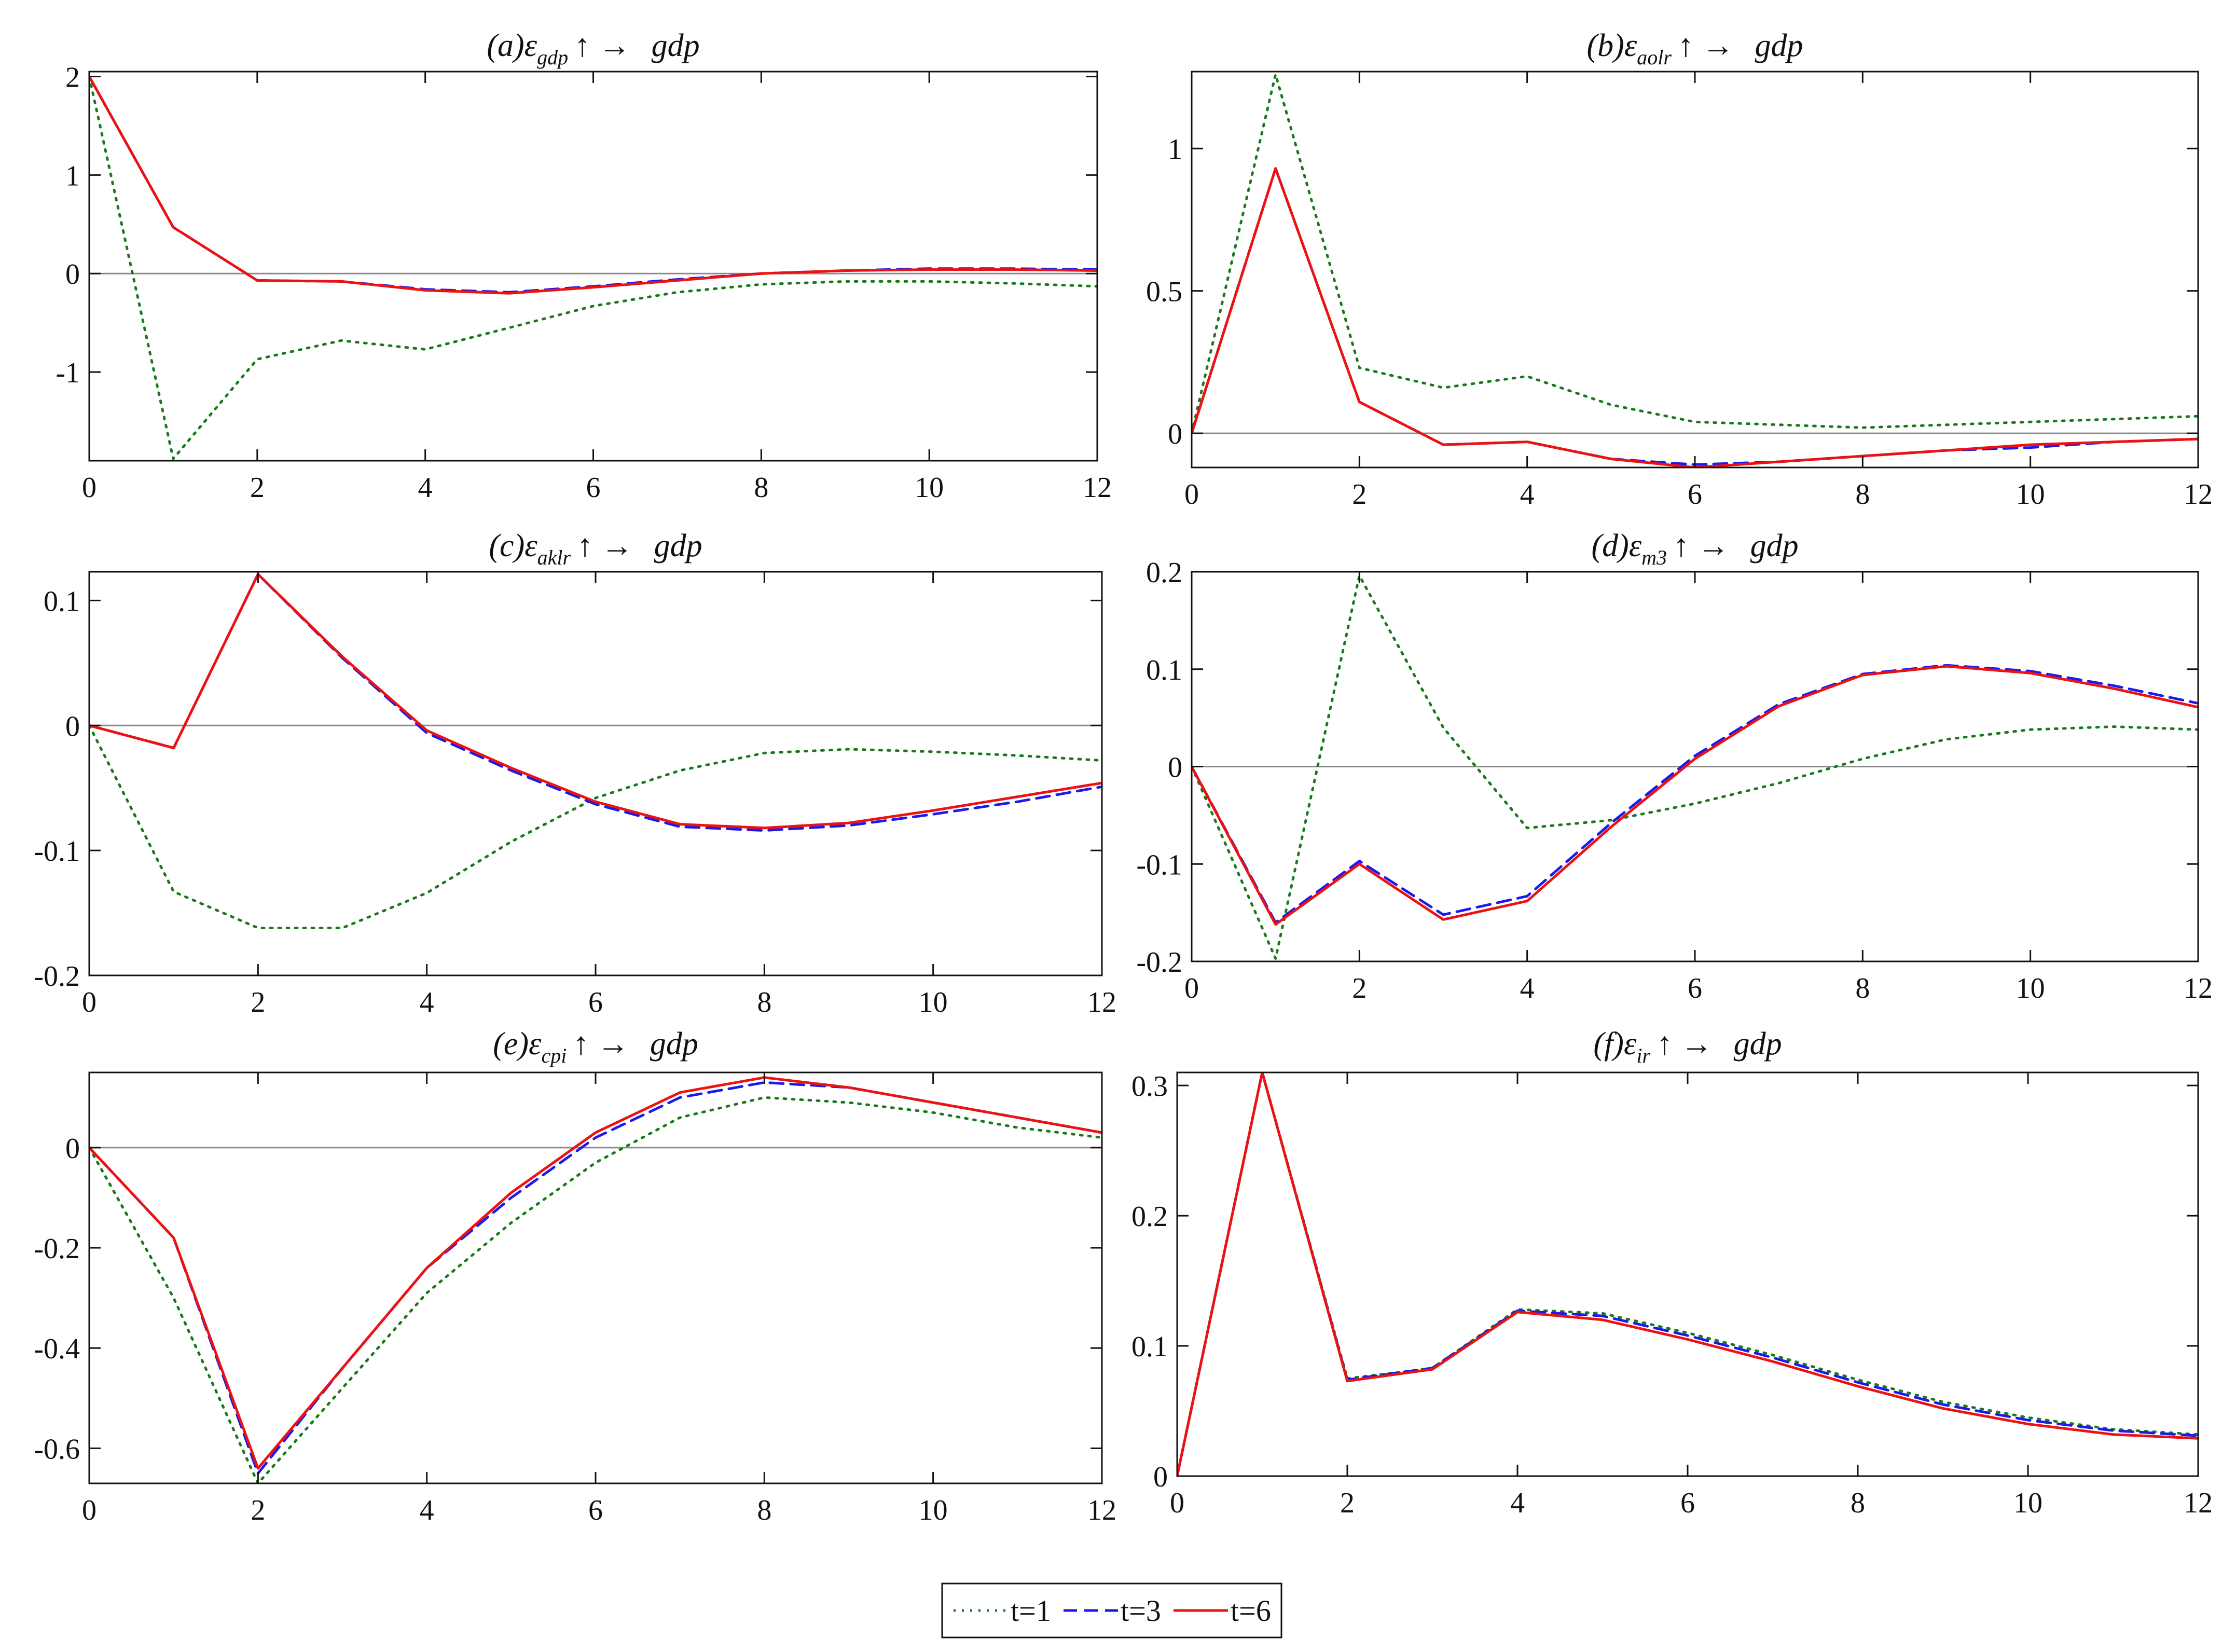 This screenshot has height=1652, width=2236. I want to click on y-tick-label: -0.4, so click(57, 1349).